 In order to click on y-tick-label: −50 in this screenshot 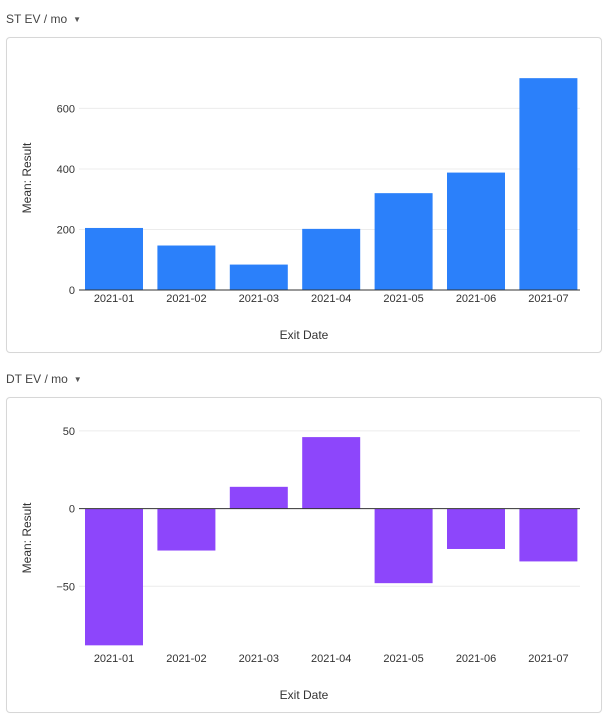, I will do `click(65, 587)`.